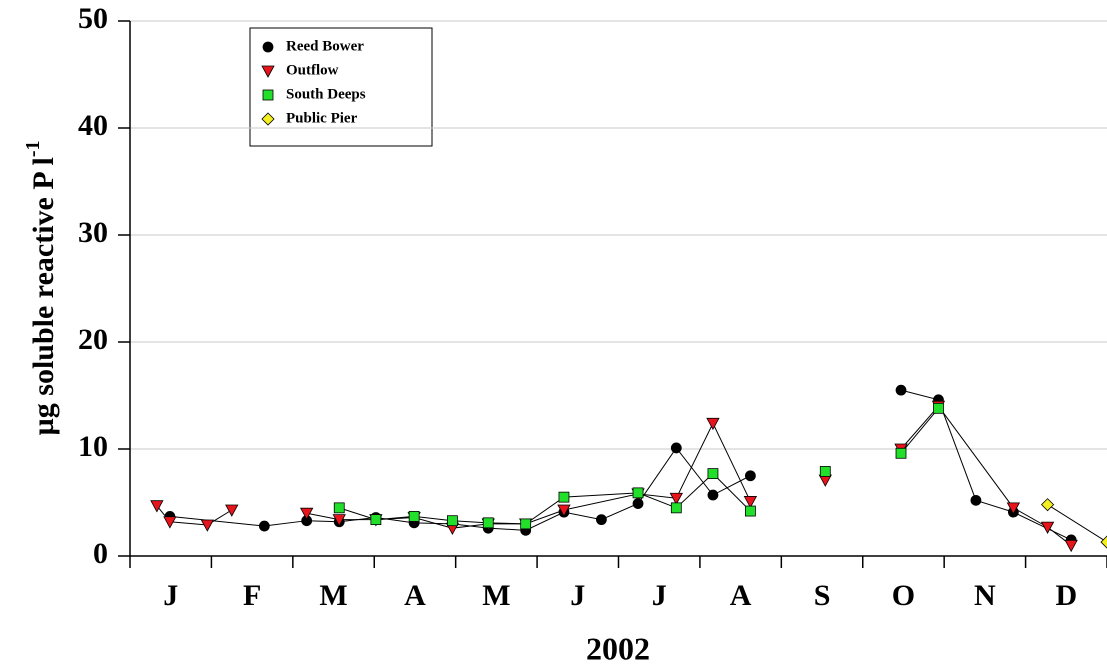  What do you see at coordinates (822, 595) in the screenshot?
I see `x-tick-label: S` at bounding box center [822, 595].